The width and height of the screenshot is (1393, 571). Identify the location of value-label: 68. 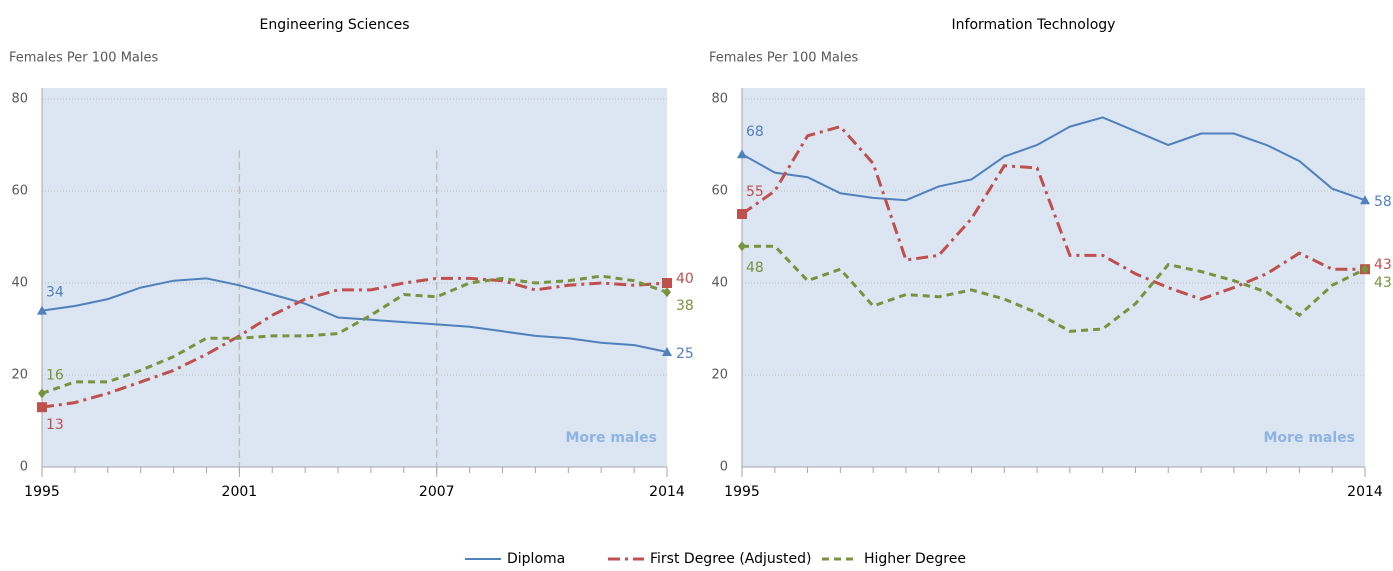
(755, 132).